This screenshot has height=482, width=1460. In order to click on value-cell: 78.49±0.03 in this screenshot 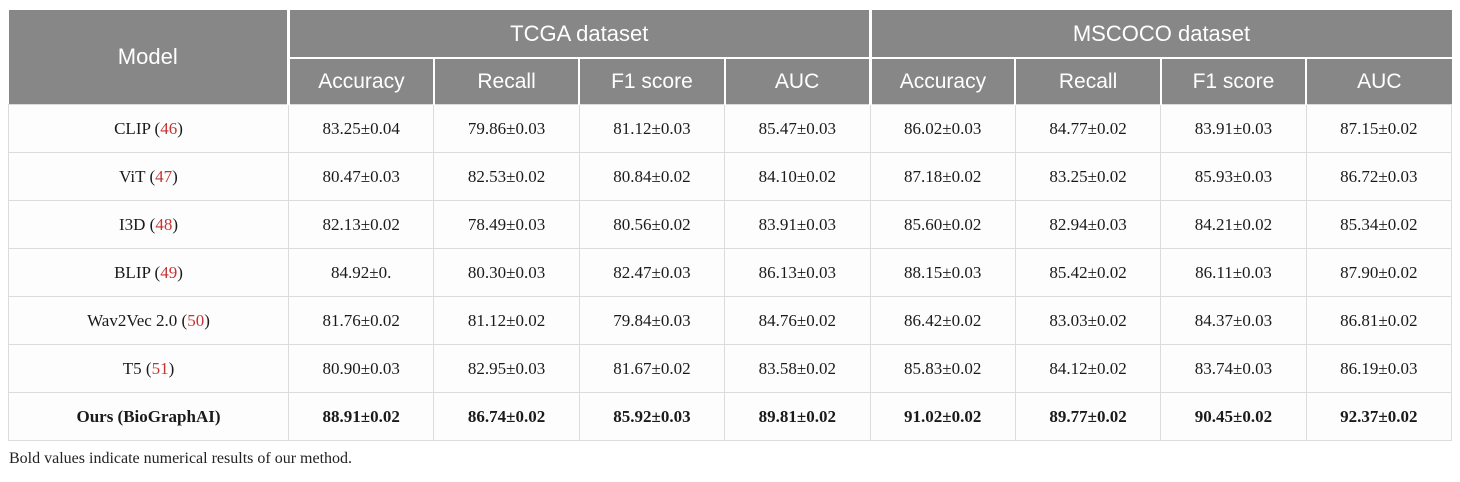, I will do `click(506, 224)`.